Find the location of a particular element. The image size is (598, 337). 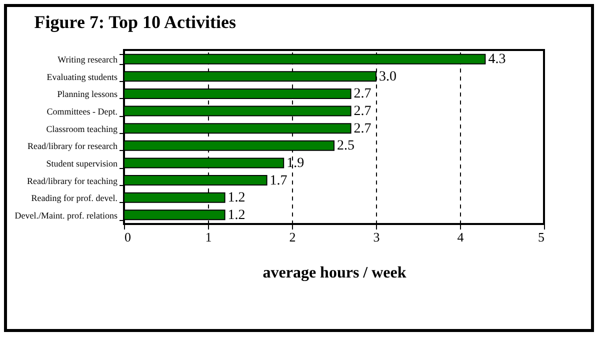

y-tick-label: Read/library for teaching is located at coordinates (72, 181).